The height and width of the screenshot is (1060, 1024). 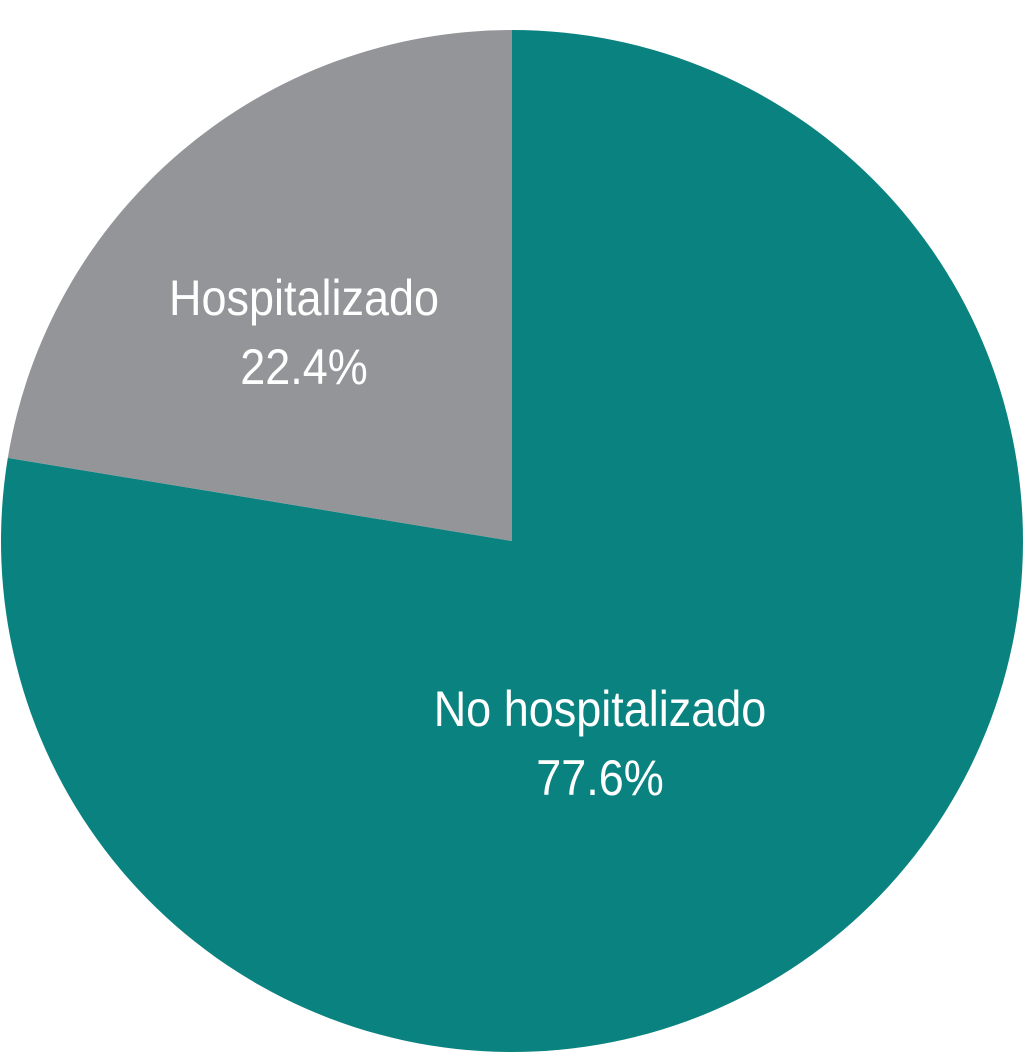 What do you see at coordinates (600, 710) in the screenshot?
I see `slice-label-no-hospitalizado: No hospitalizado` at bounding box center [600, 710].